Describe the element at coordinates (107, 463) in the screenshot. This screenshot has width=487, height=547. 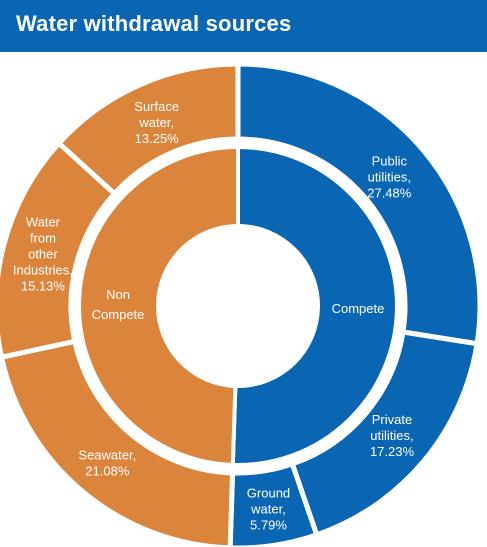
I see `outer-label-seawater: Seawater, 21.08%` at that location.